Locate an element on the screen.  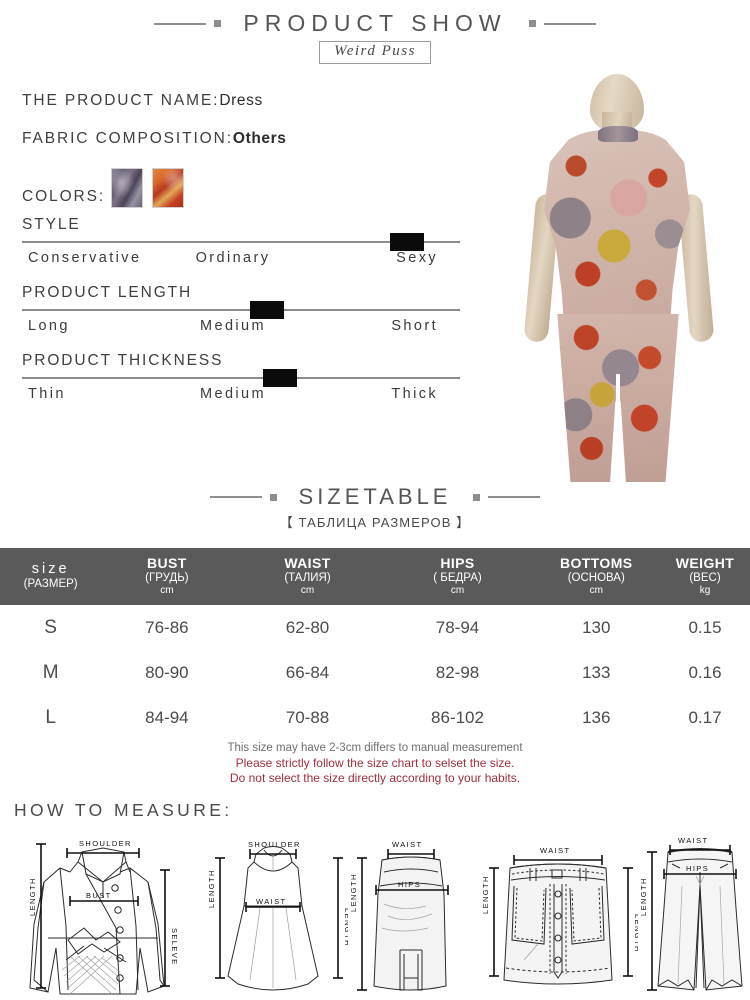
cell-bottoms: 136 is located at coordinates (596, 717).